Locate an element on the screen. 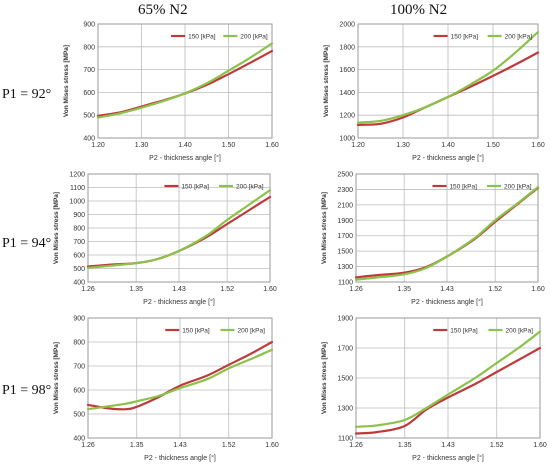 This screenshot has height=465, width=550. row-label-94: P1 = 94° is located at coordinates (27, 243).